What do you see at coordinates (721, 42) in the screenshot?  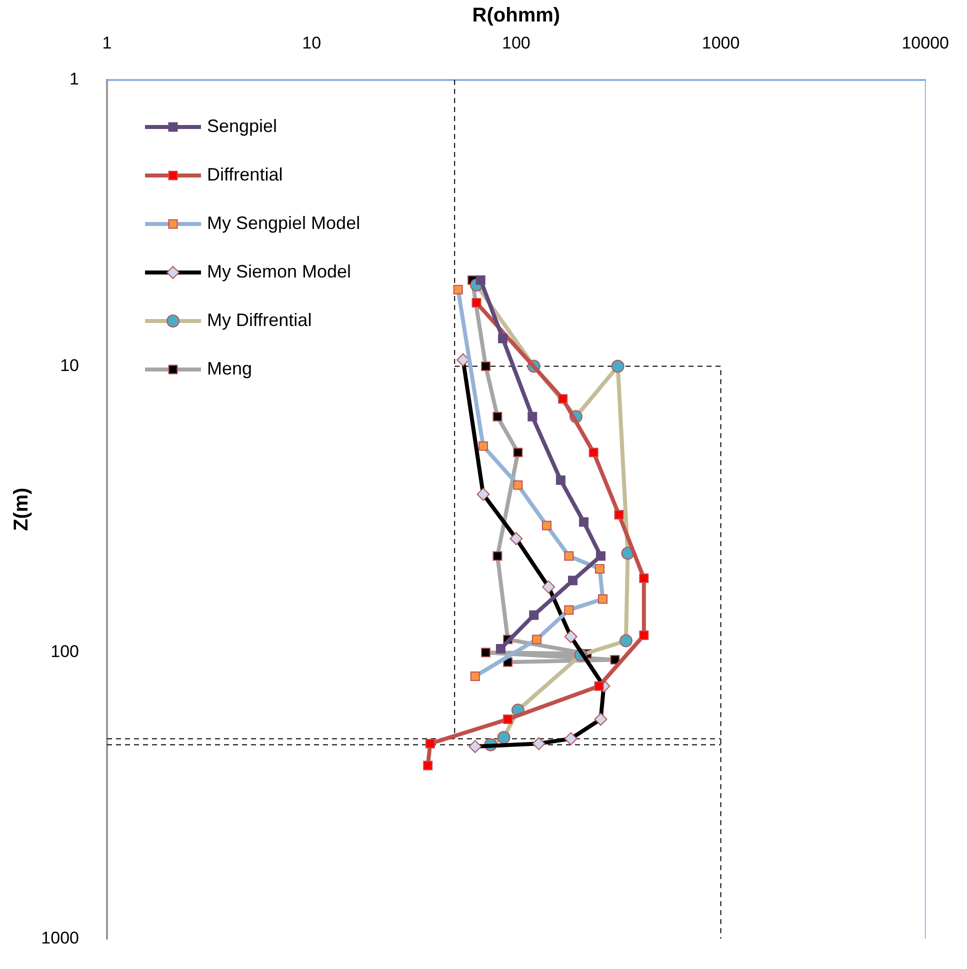 I see `x-tick-label: 1000` at bounding box center [721, 42].